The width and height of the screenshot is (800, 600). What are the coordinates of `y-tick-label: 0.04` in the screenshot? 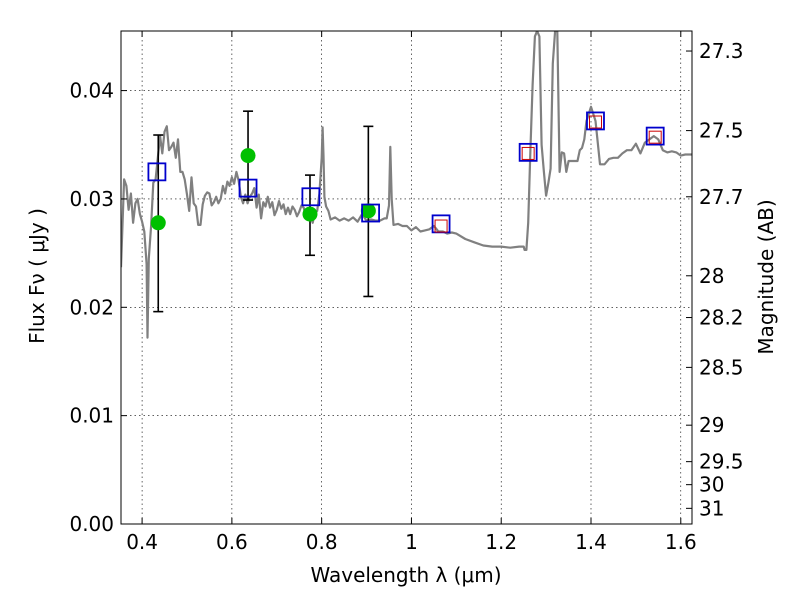 It's located at (91, 91).